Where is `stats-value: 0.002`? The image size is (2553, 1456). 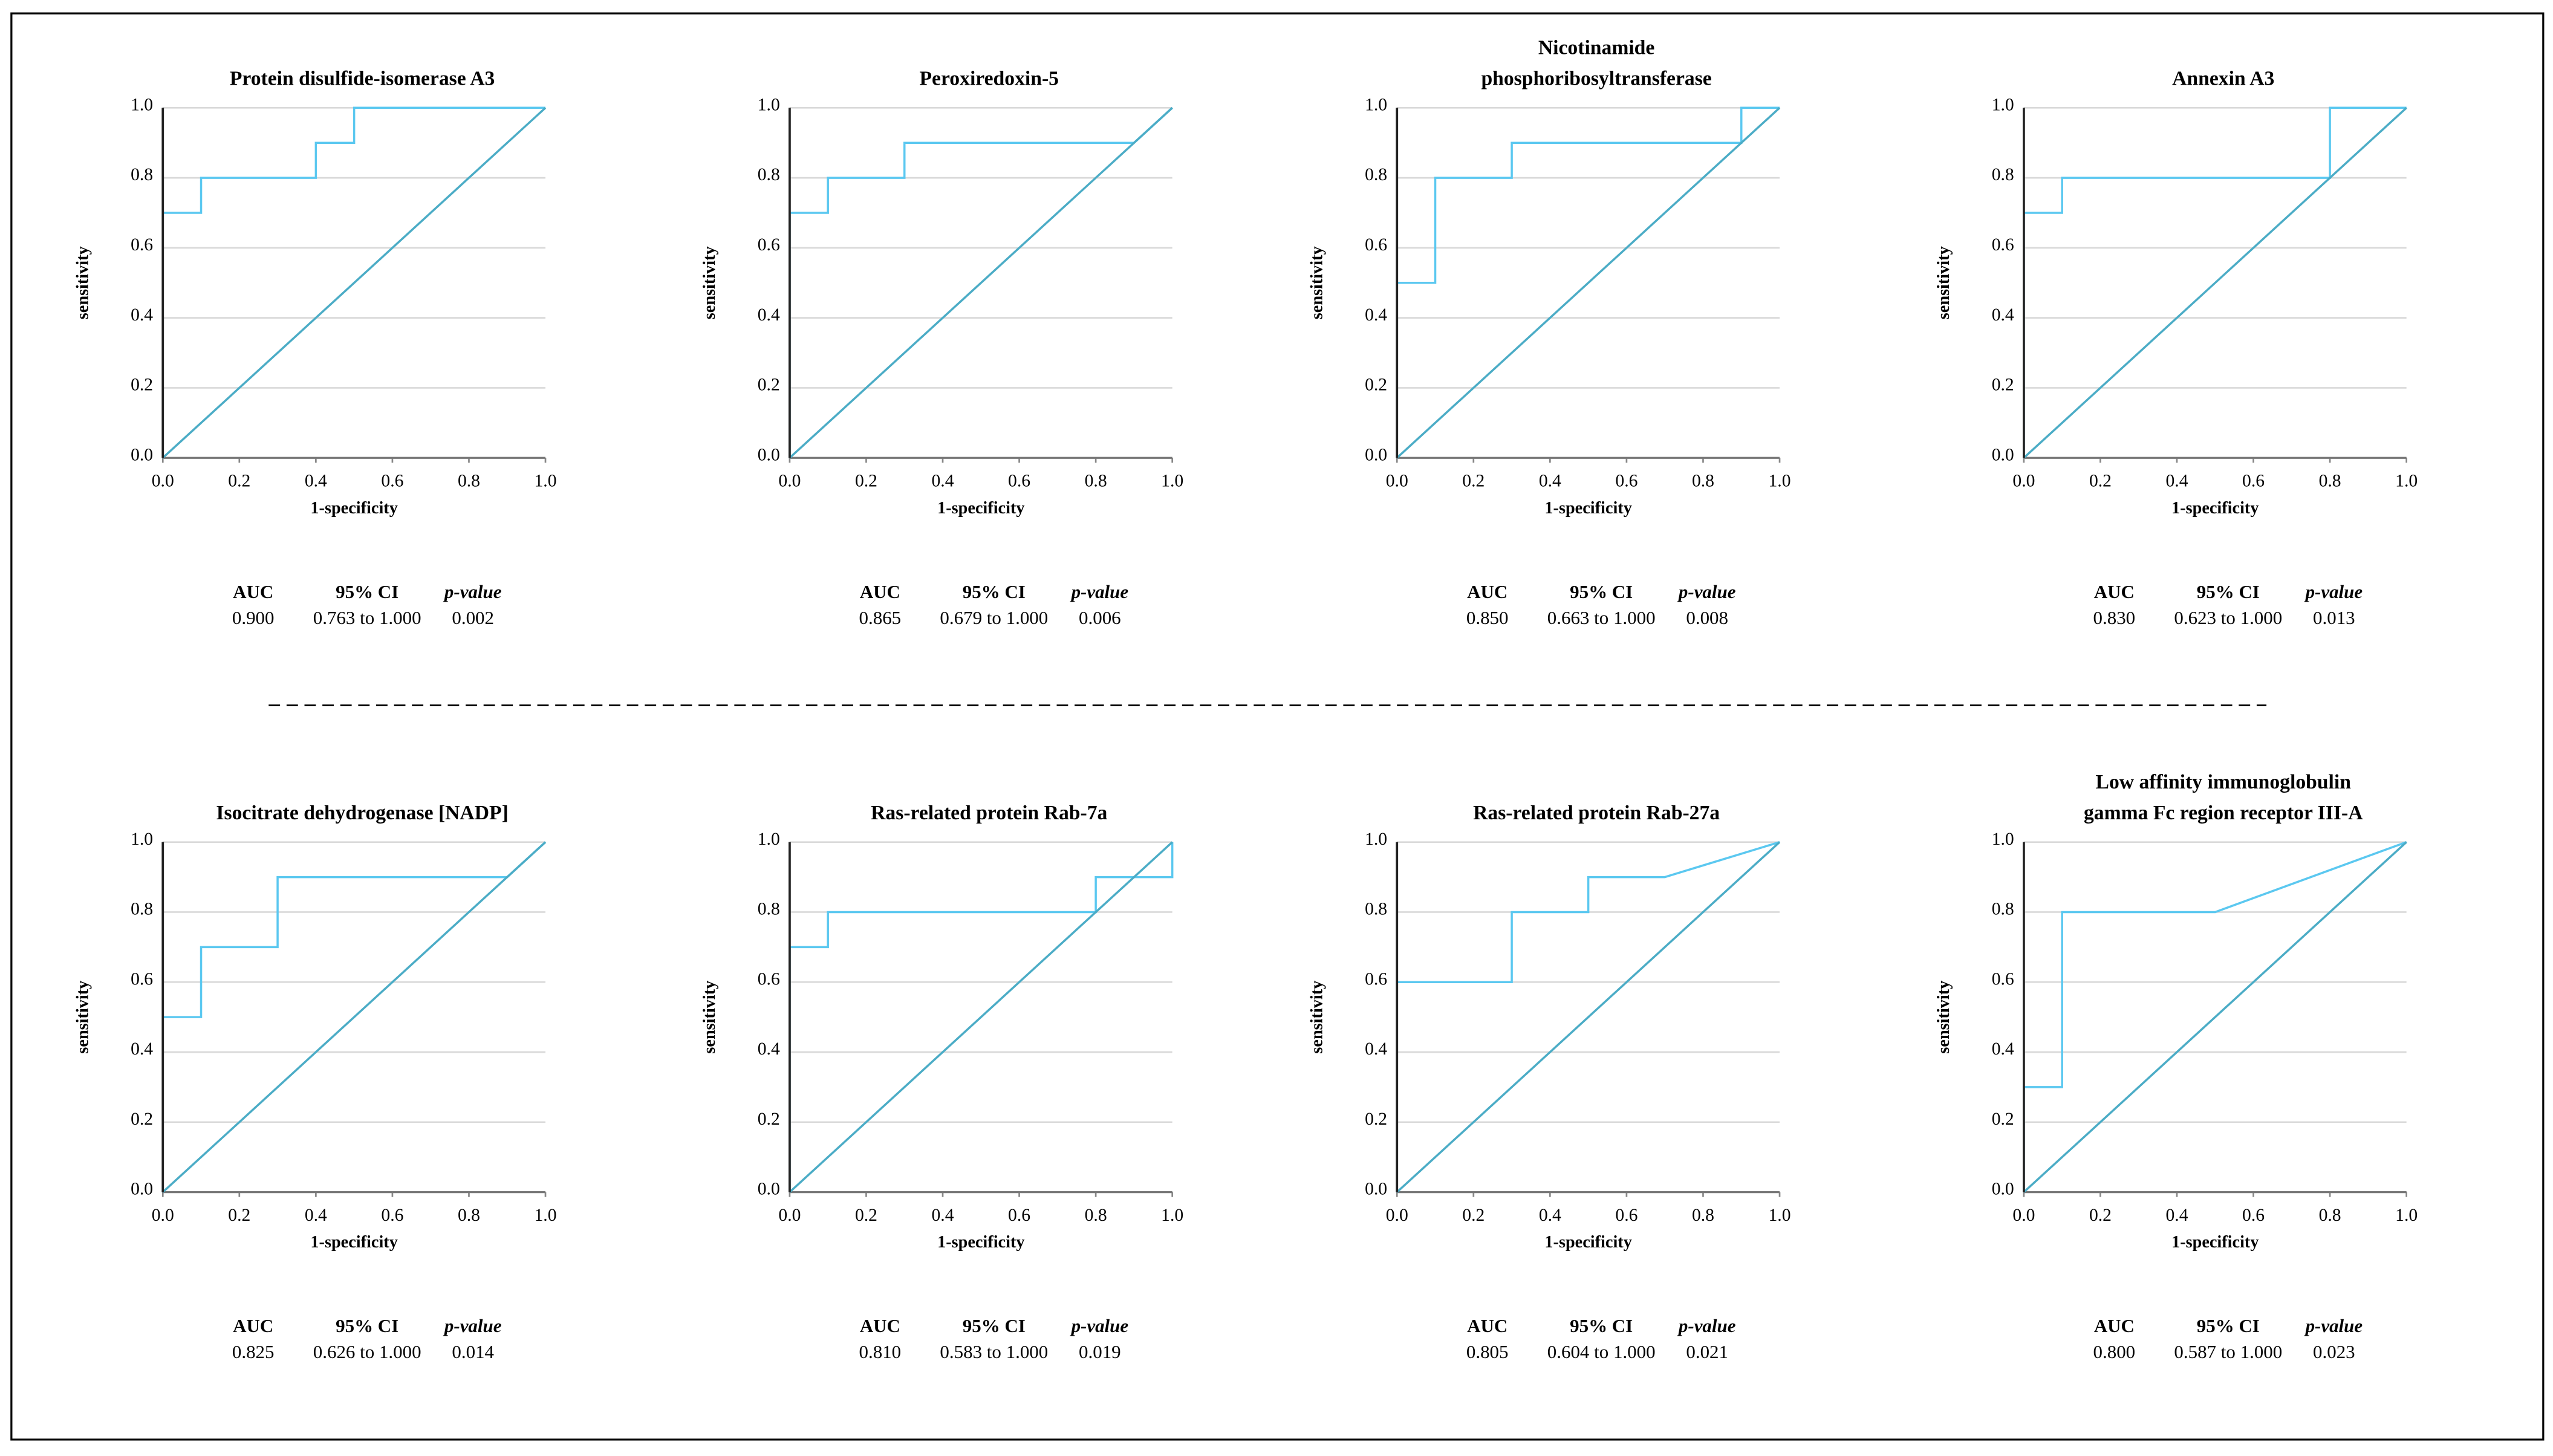
stats-value: 0.002 is located at coordinates (473, 617).